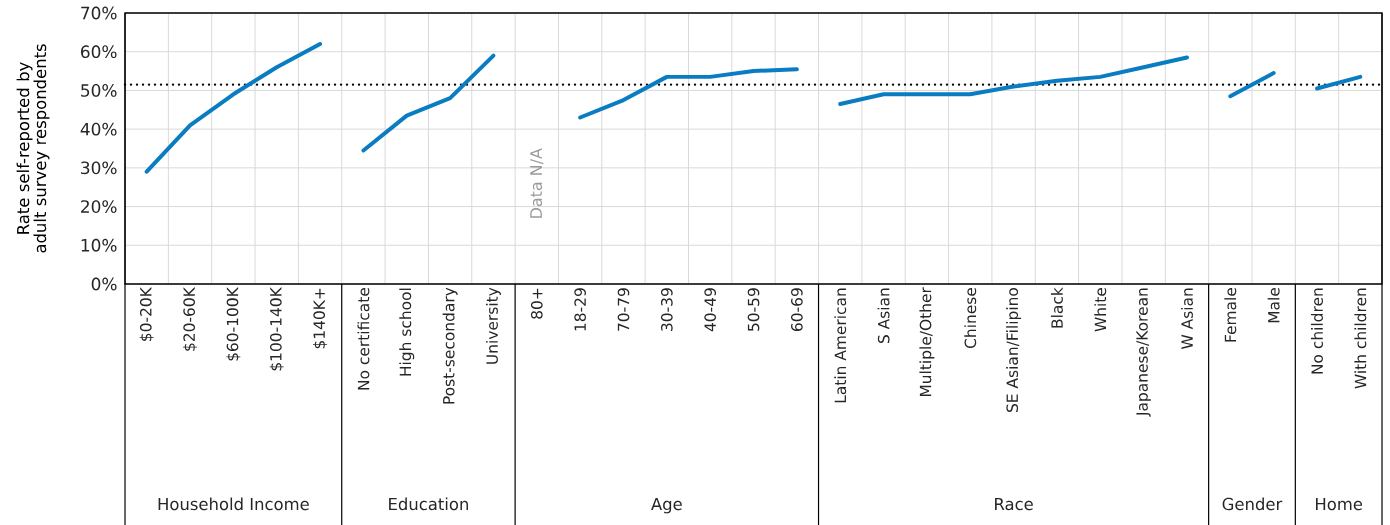 The width and height of the screenshot is (1390, 525). Describe the element at coordinates (363, 339) in the screenshot. I see `x-tick-label: No certificate` at that location.